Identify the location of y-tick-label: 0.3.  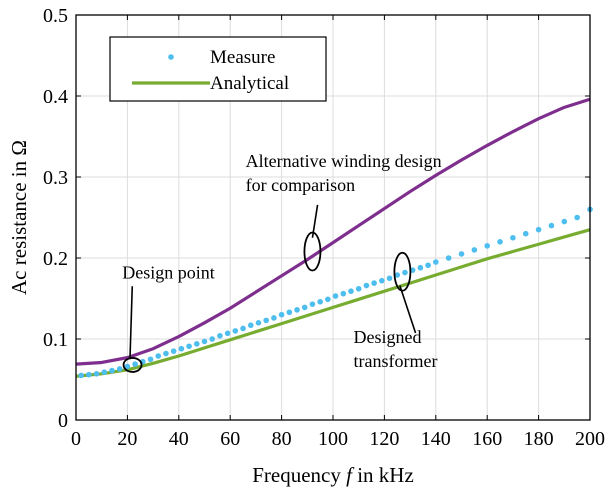
(55, 178).